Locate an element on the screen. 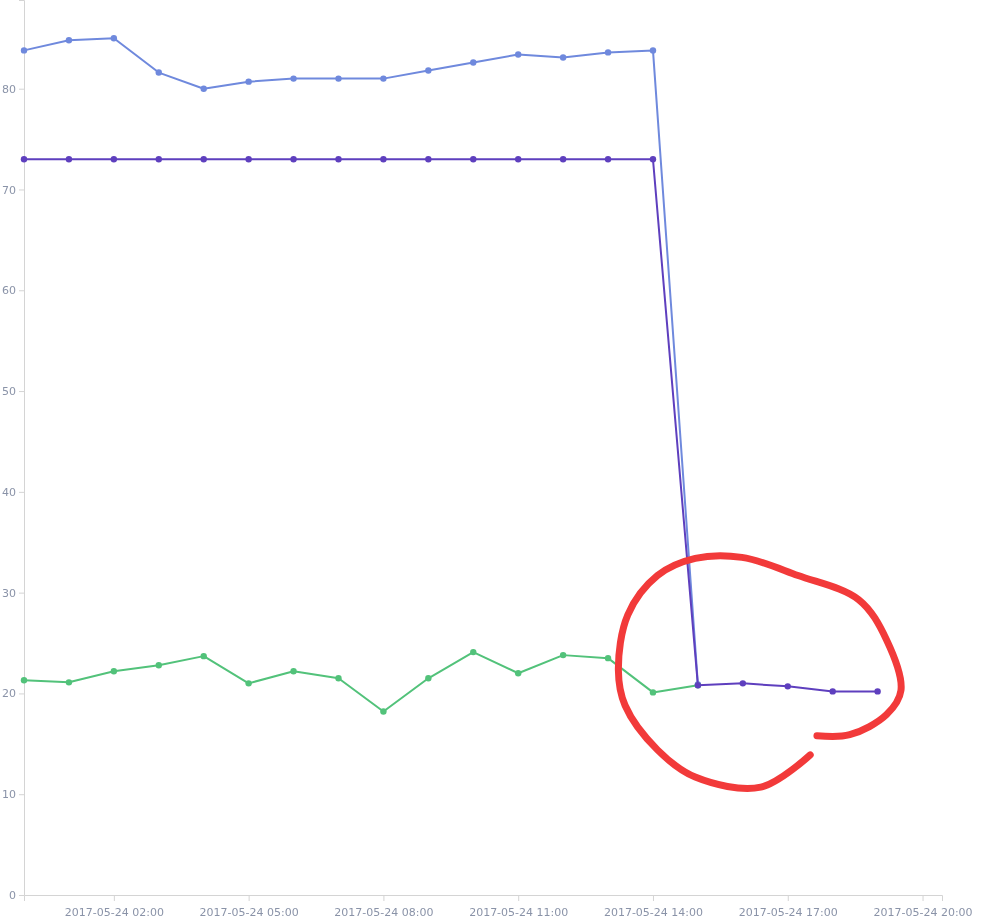 This screenshot has height=924, width=1004. y-tick-label: 40 is located at coordinates (9, 492).